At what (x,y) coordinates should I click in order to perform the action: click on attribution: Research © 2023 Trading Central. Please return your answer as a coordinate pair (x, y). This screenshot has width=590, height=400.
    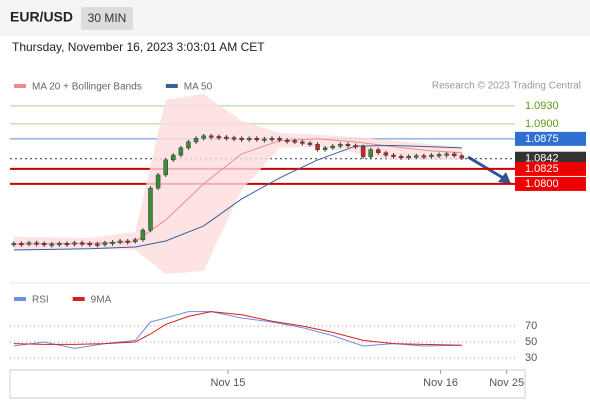
    Looking at the image, I should click on (506, 86).